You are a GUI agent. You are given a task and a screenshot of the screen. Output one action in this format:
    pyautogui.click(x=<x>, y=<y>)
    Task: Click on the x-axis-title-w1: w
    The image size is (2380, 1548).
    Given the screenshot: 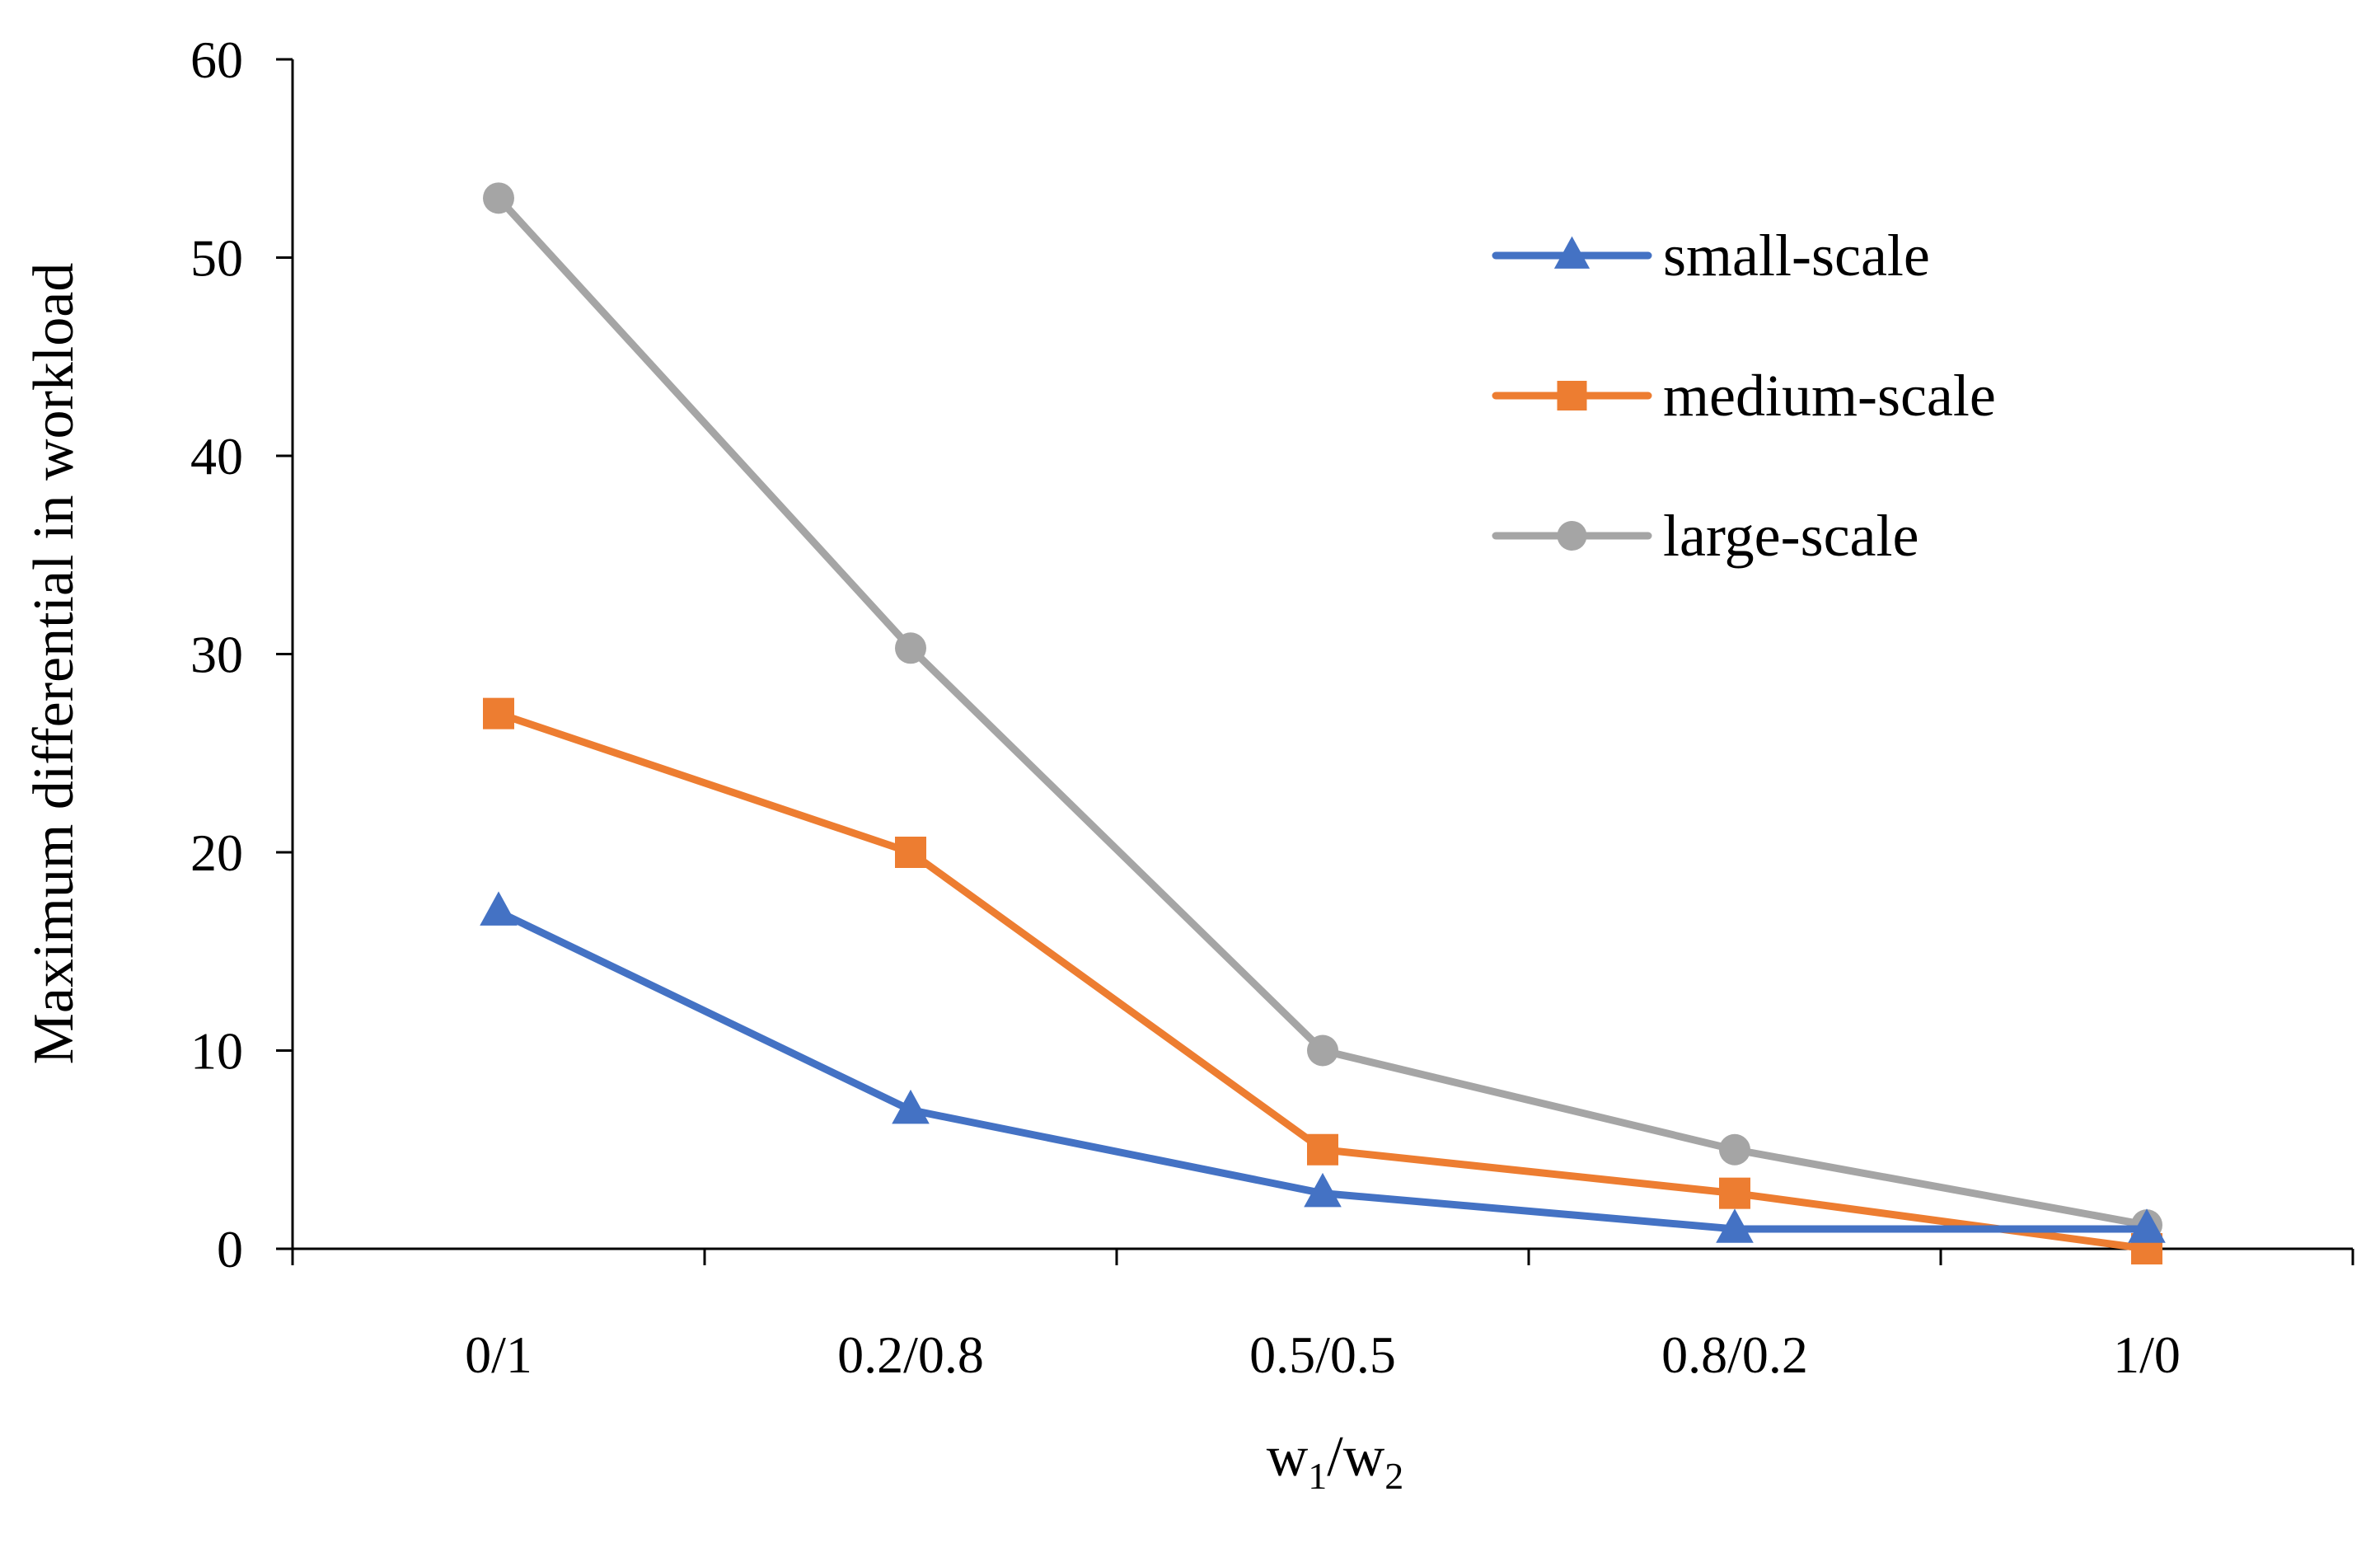 What is the action you would take?
    pyautogui.click(x=1288, y=1457)
    